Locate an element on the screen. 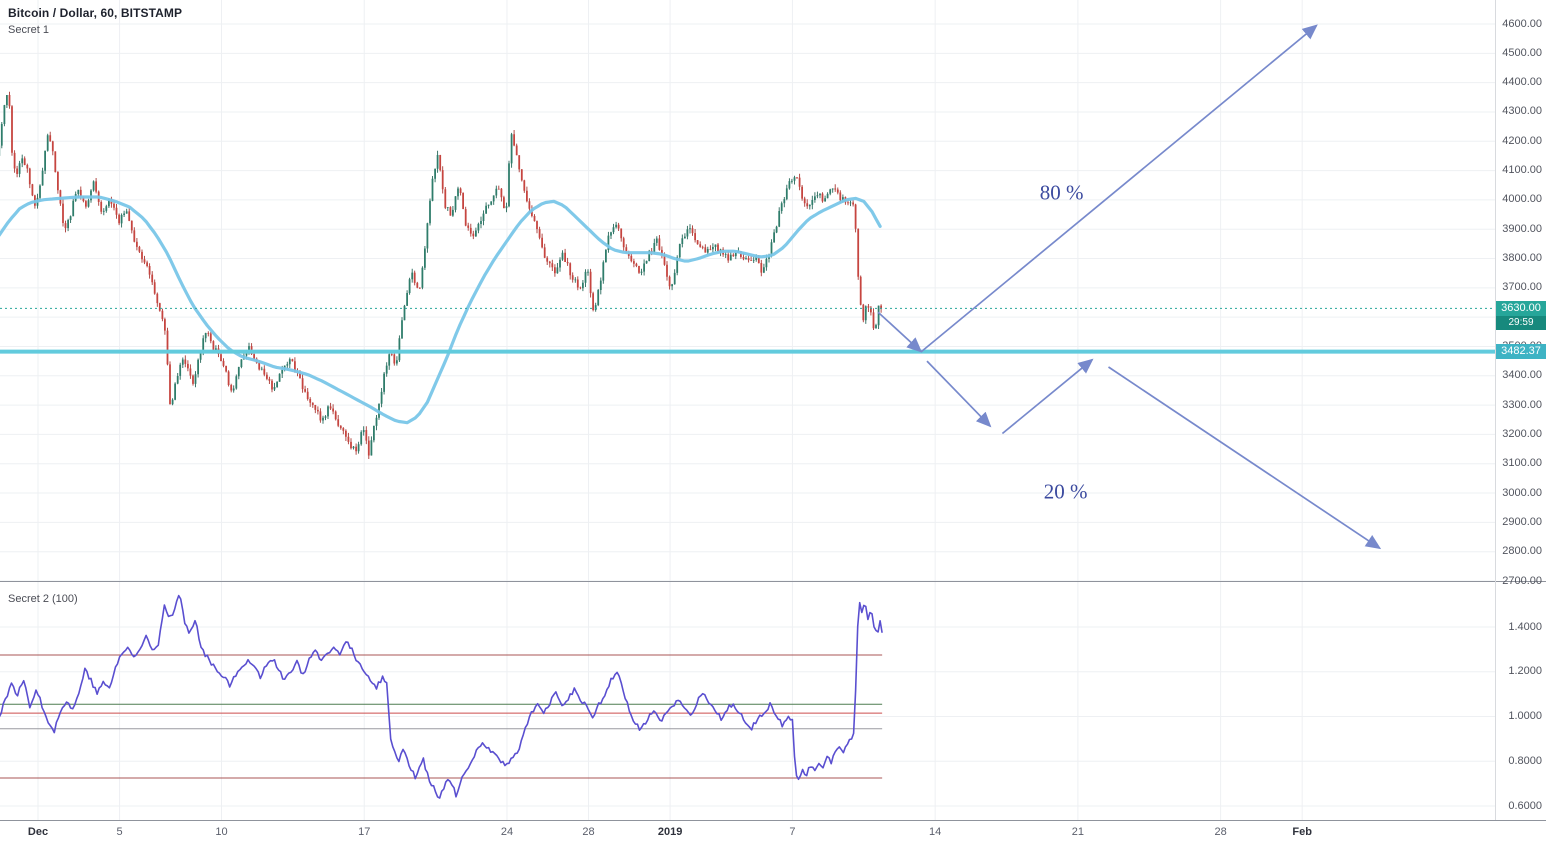  time-axis-label: 24 is located at coordinates (507, 832).